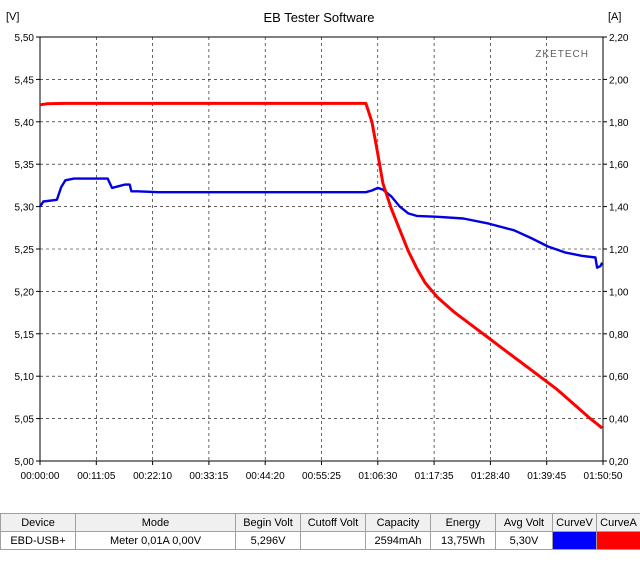 The height and width of the screenshot is (564, 640). I want to click on x-tick-label: 00:55:25, so click(321, 476).